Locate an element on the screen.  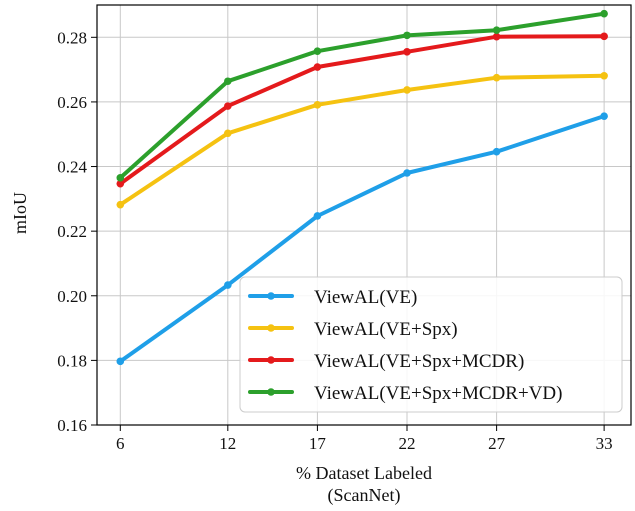
y-tick-label: 0.22 is located at coordinates (72, 231).